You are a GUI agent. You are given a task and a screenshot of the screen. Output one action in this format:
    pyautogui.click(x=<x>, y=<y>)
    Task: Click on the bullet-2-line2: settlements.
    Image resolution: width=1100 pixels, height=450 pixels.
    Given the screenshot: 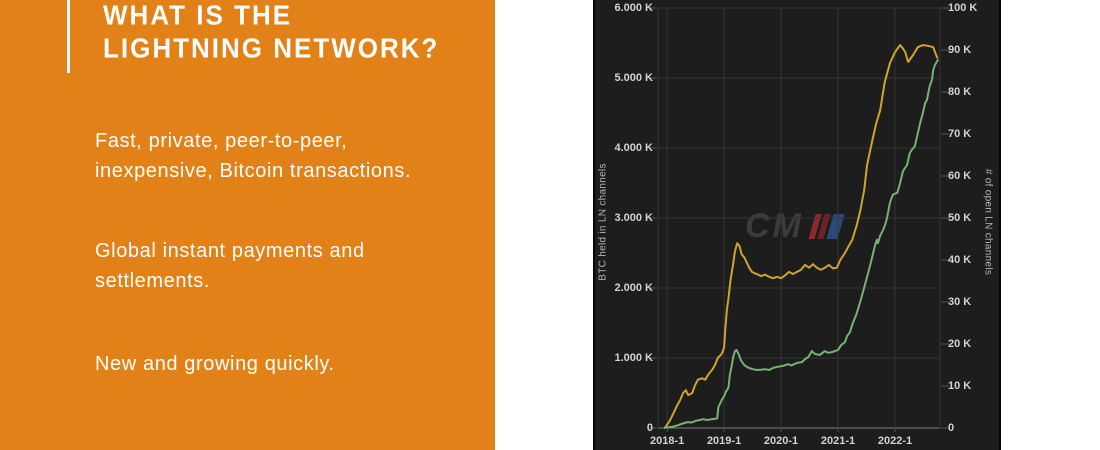 What is the action you would take?
    pyautogui.click(x=153, y=281)
    